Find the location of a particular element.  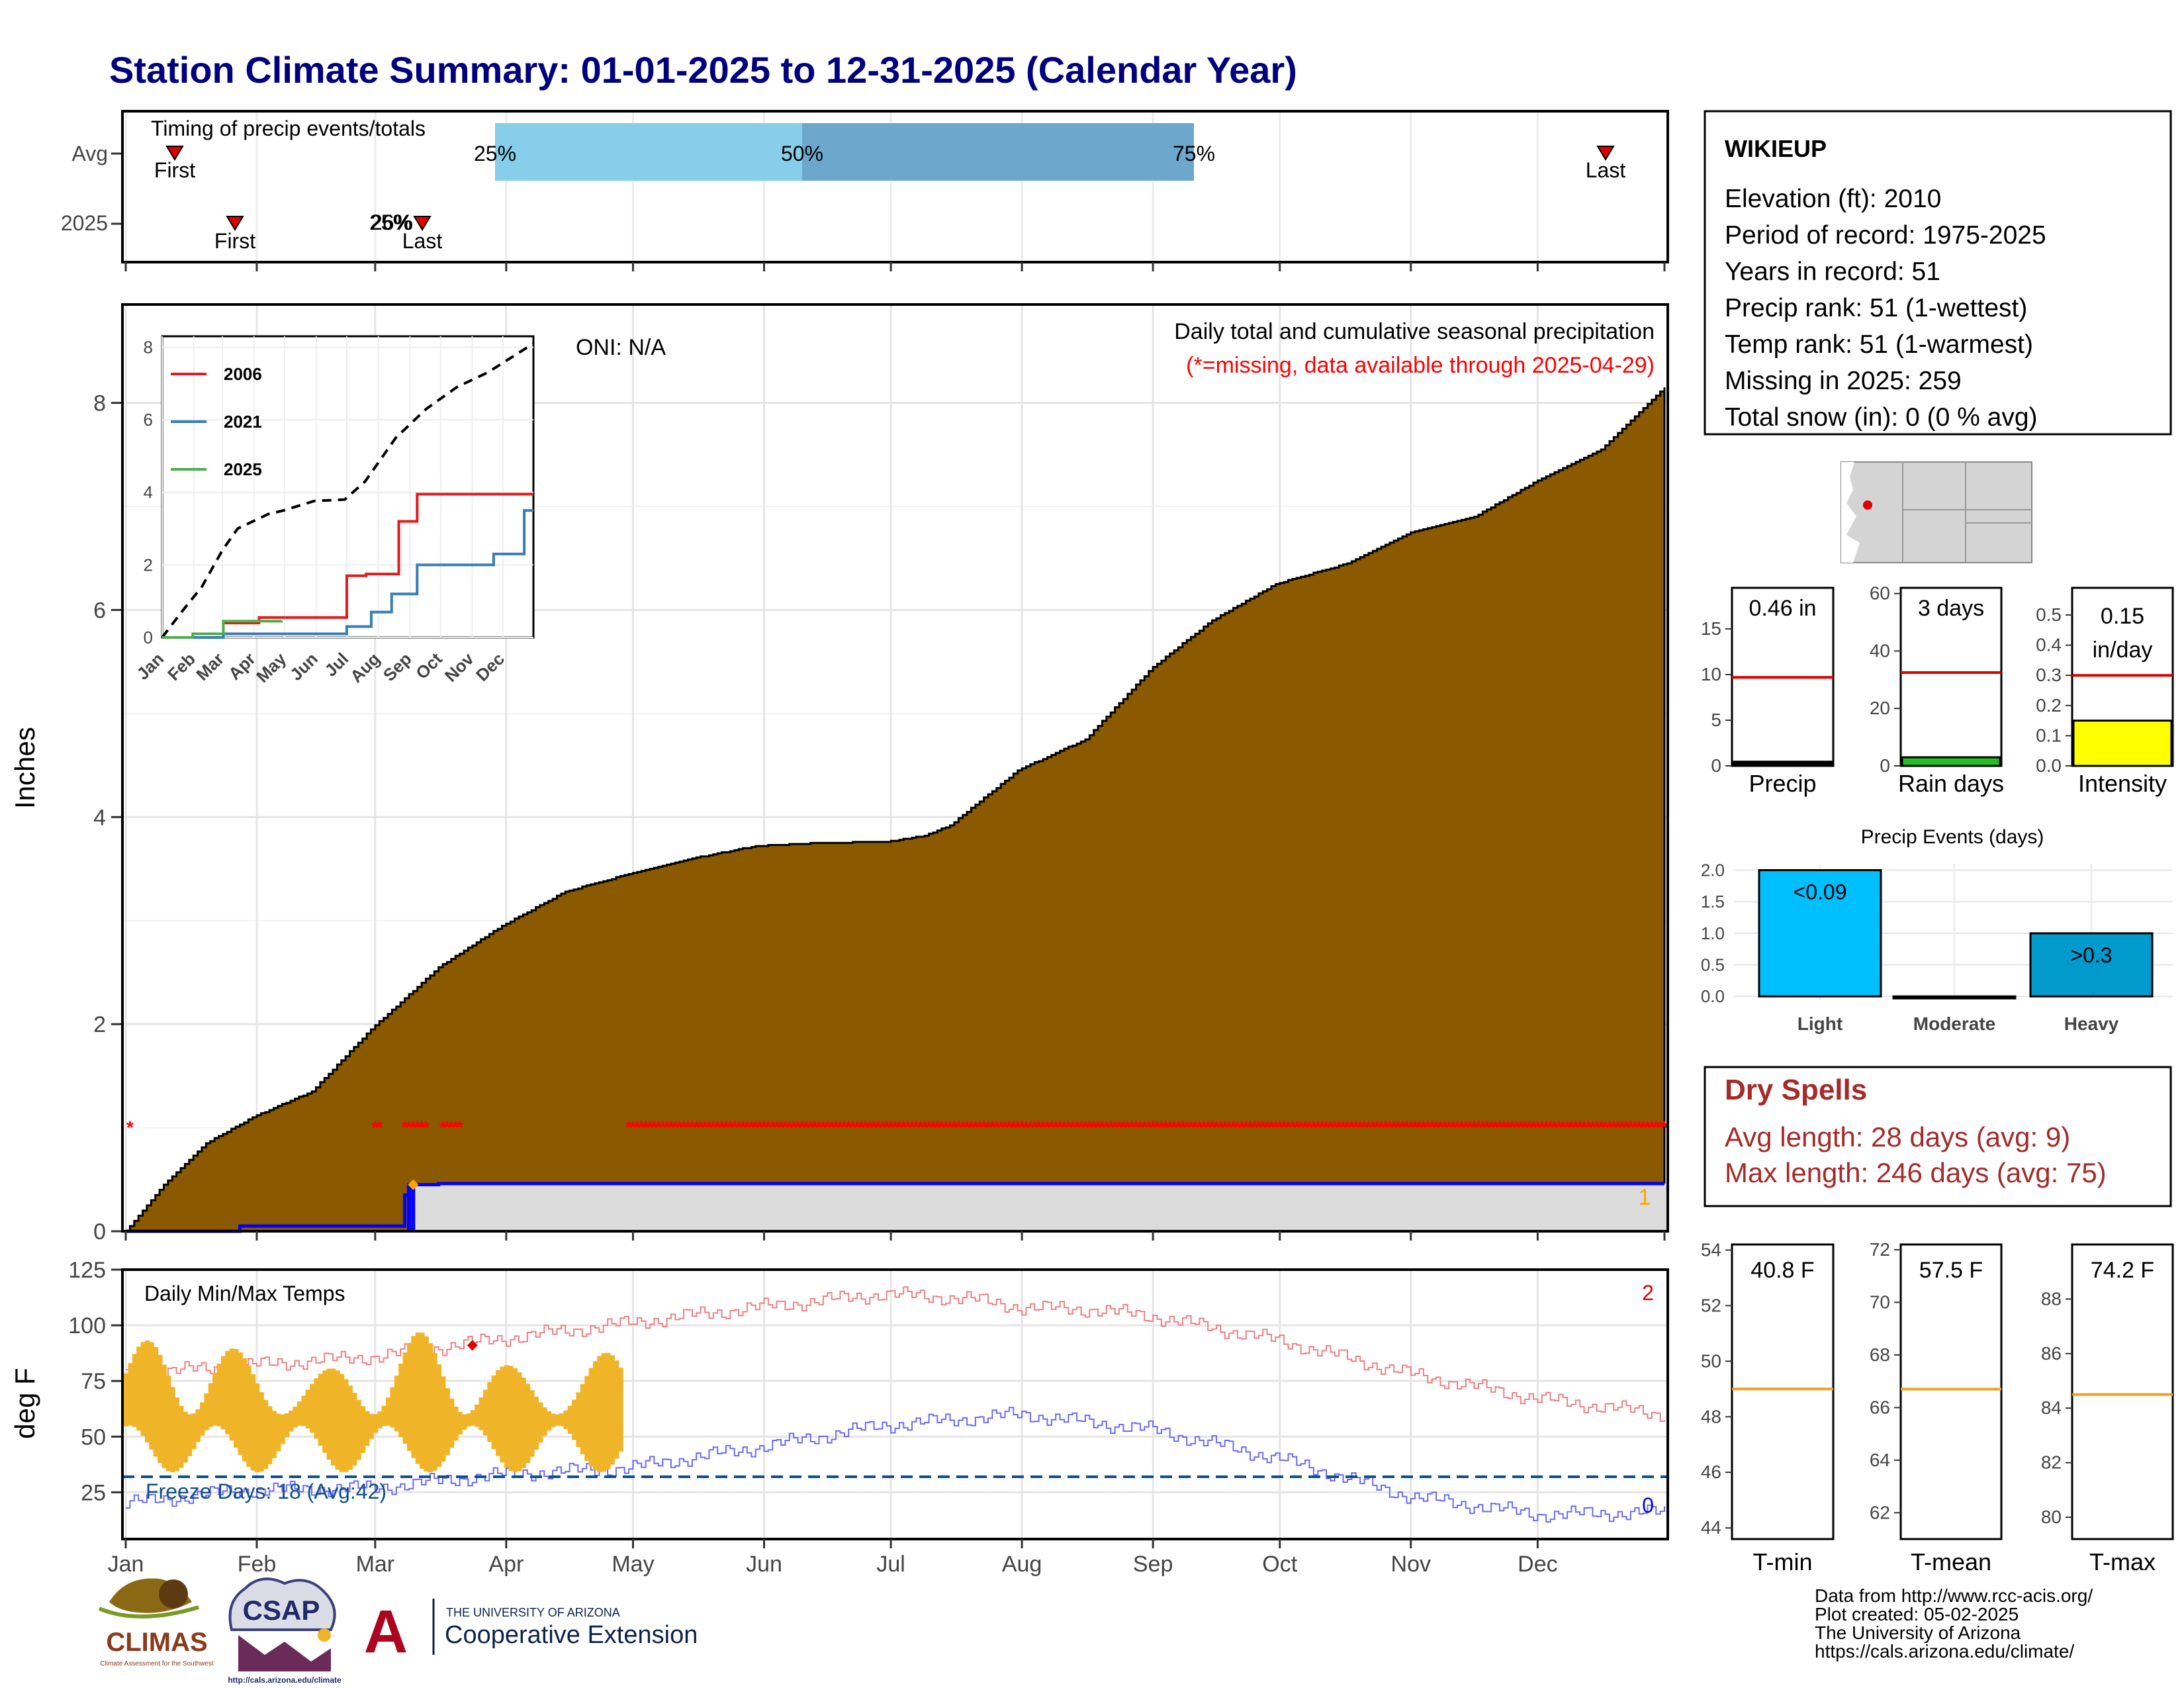

main-ytick-label: 0 is located at coordinates (100, 1231).